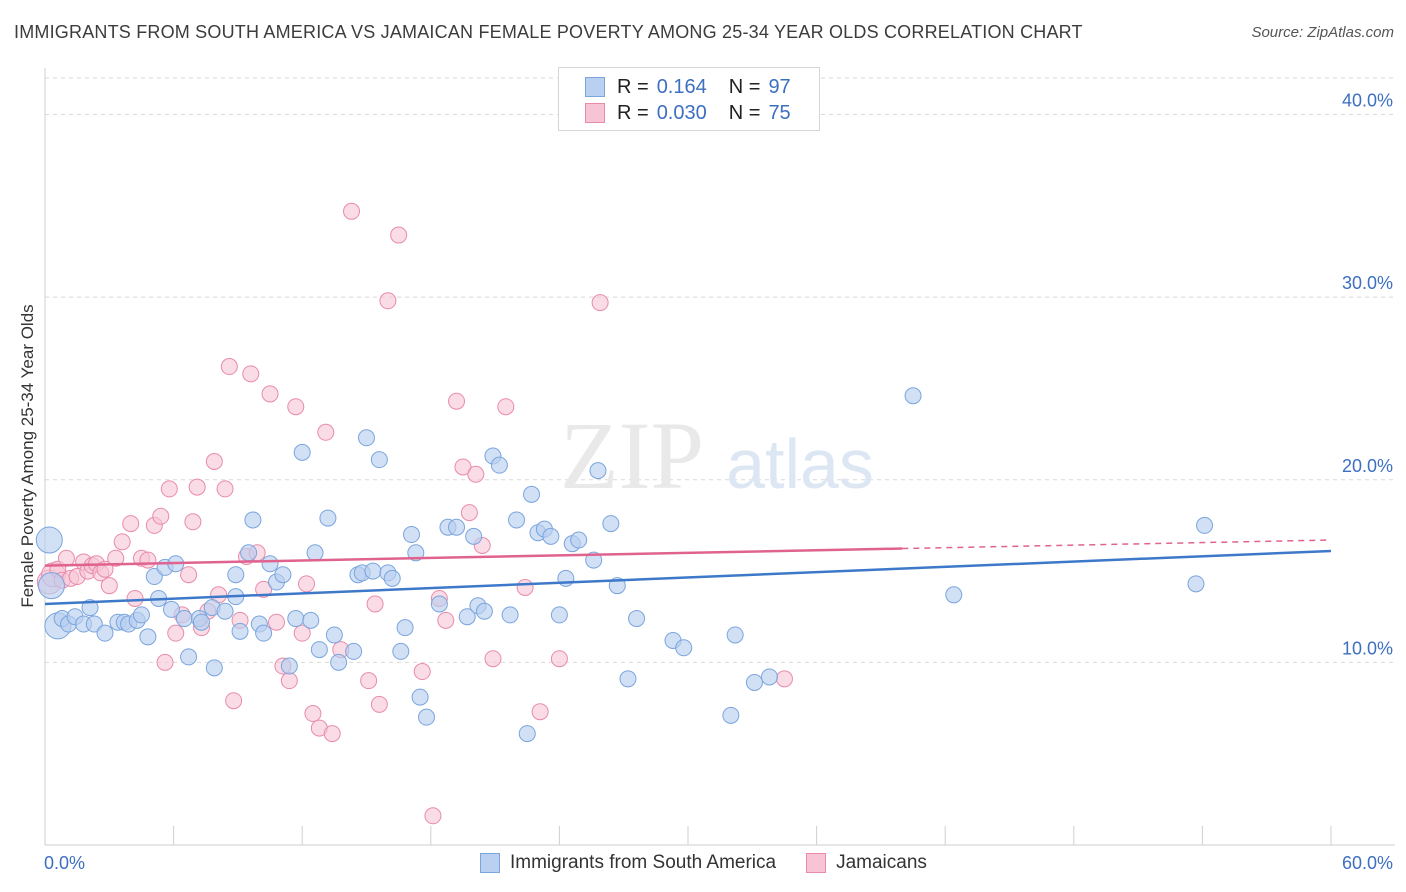  I want to click on series-legend: Immigrants from South America Jamaicans, so click(718, 863).